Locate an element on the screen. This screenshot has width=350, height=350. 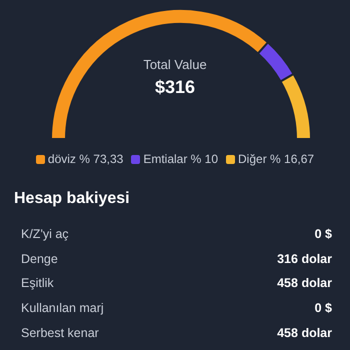
text: Serbest kenar is located at coordinates (60, 333).